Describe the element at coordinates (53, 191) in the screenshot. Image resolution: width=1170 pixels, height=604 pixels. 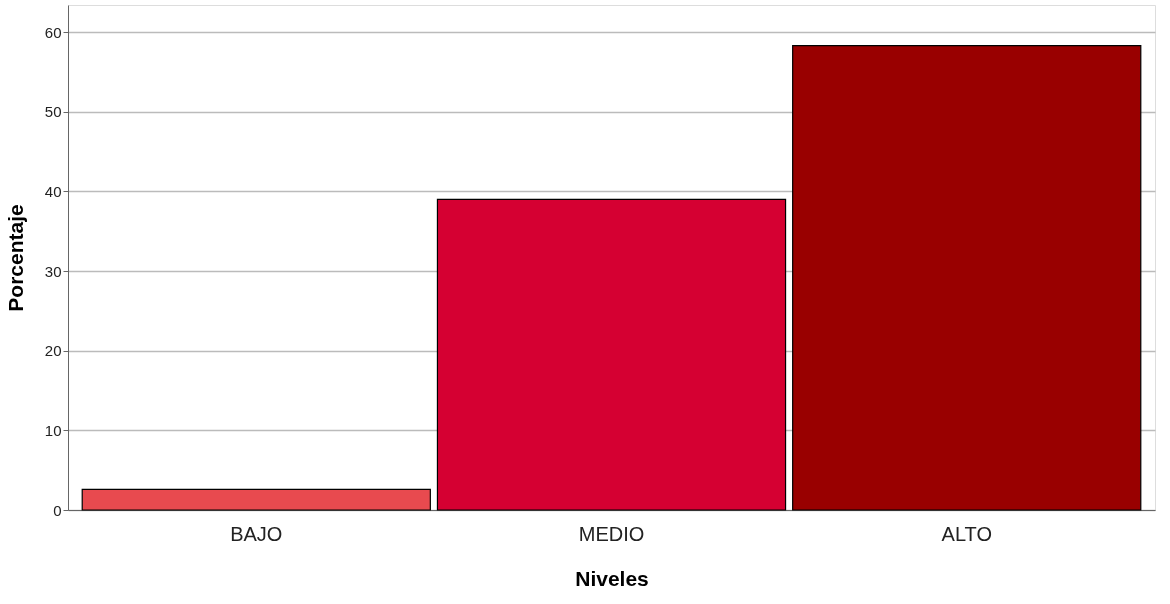
I see `y-tick-label: 40` at that location.